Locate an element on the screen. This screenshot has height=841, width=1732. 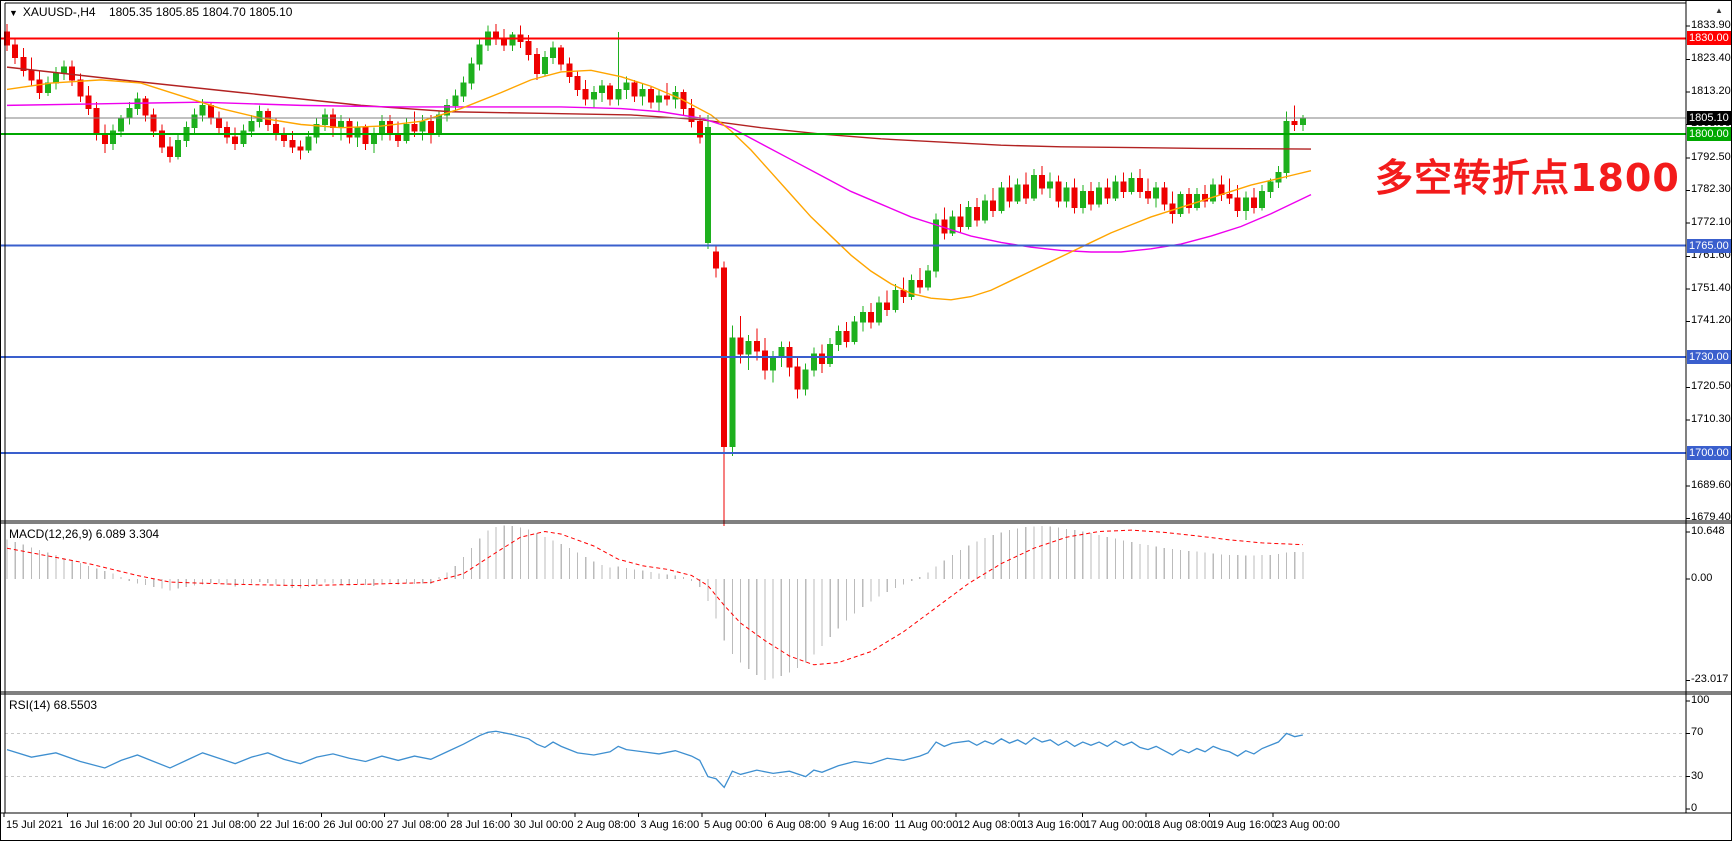
time-tick-label: 3 Aug 16:00 is located at coordinates (670, 825).